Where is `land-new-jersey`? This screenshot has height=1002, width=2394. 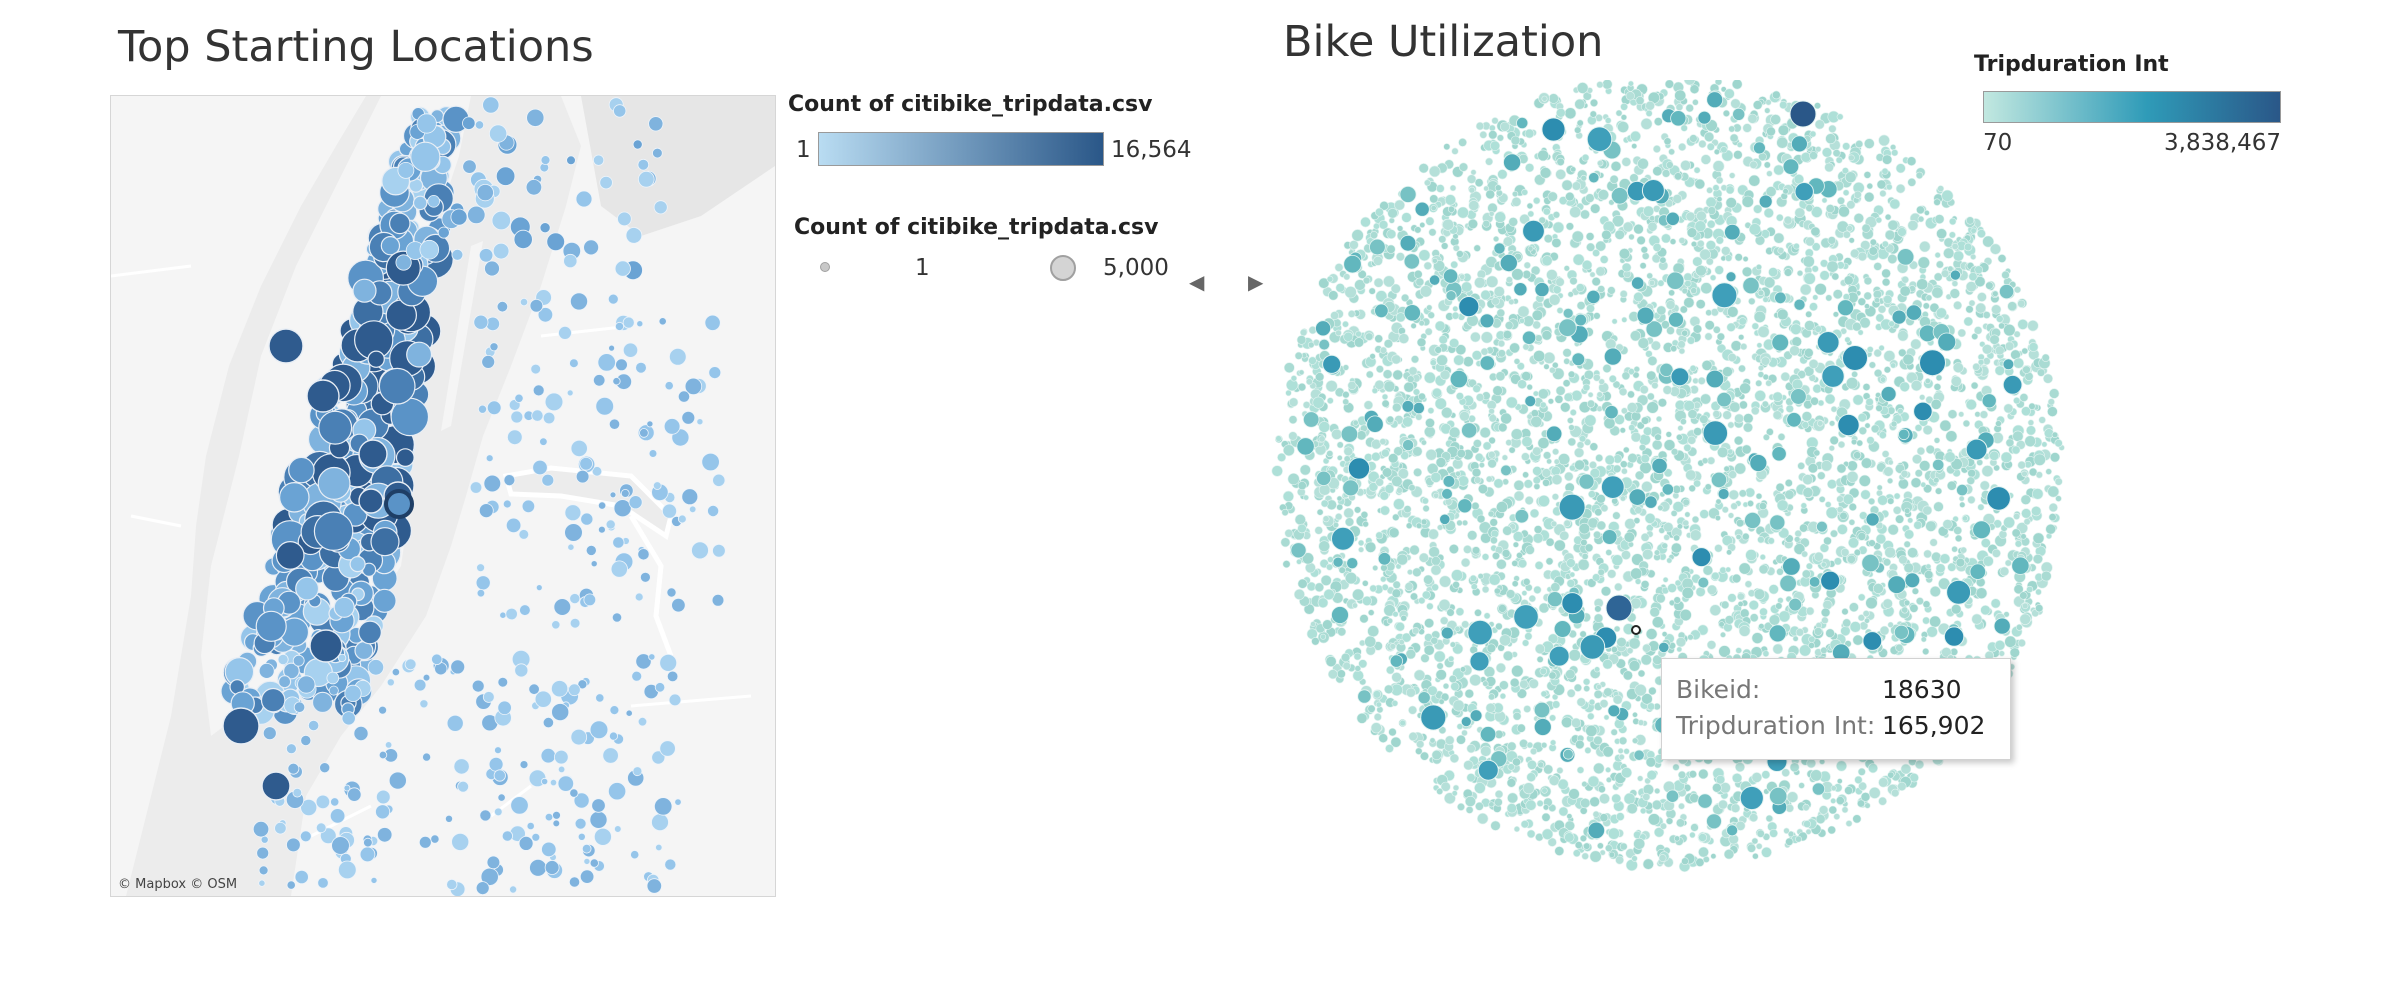 land-new-jersey is located at coordinates (238, 496).